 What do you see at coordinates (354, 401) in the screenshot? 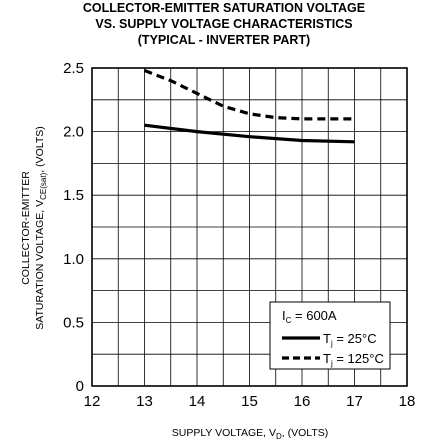
I see `x-tick-label: 17` at bounding box center [354, 401].